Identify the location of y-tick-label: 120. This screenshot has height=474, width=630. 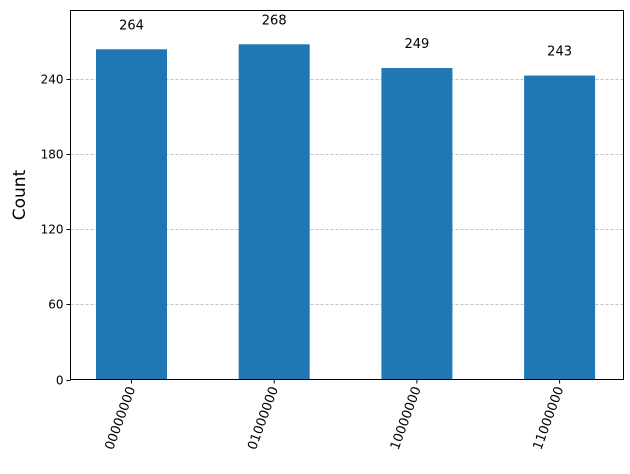
(52, 230).